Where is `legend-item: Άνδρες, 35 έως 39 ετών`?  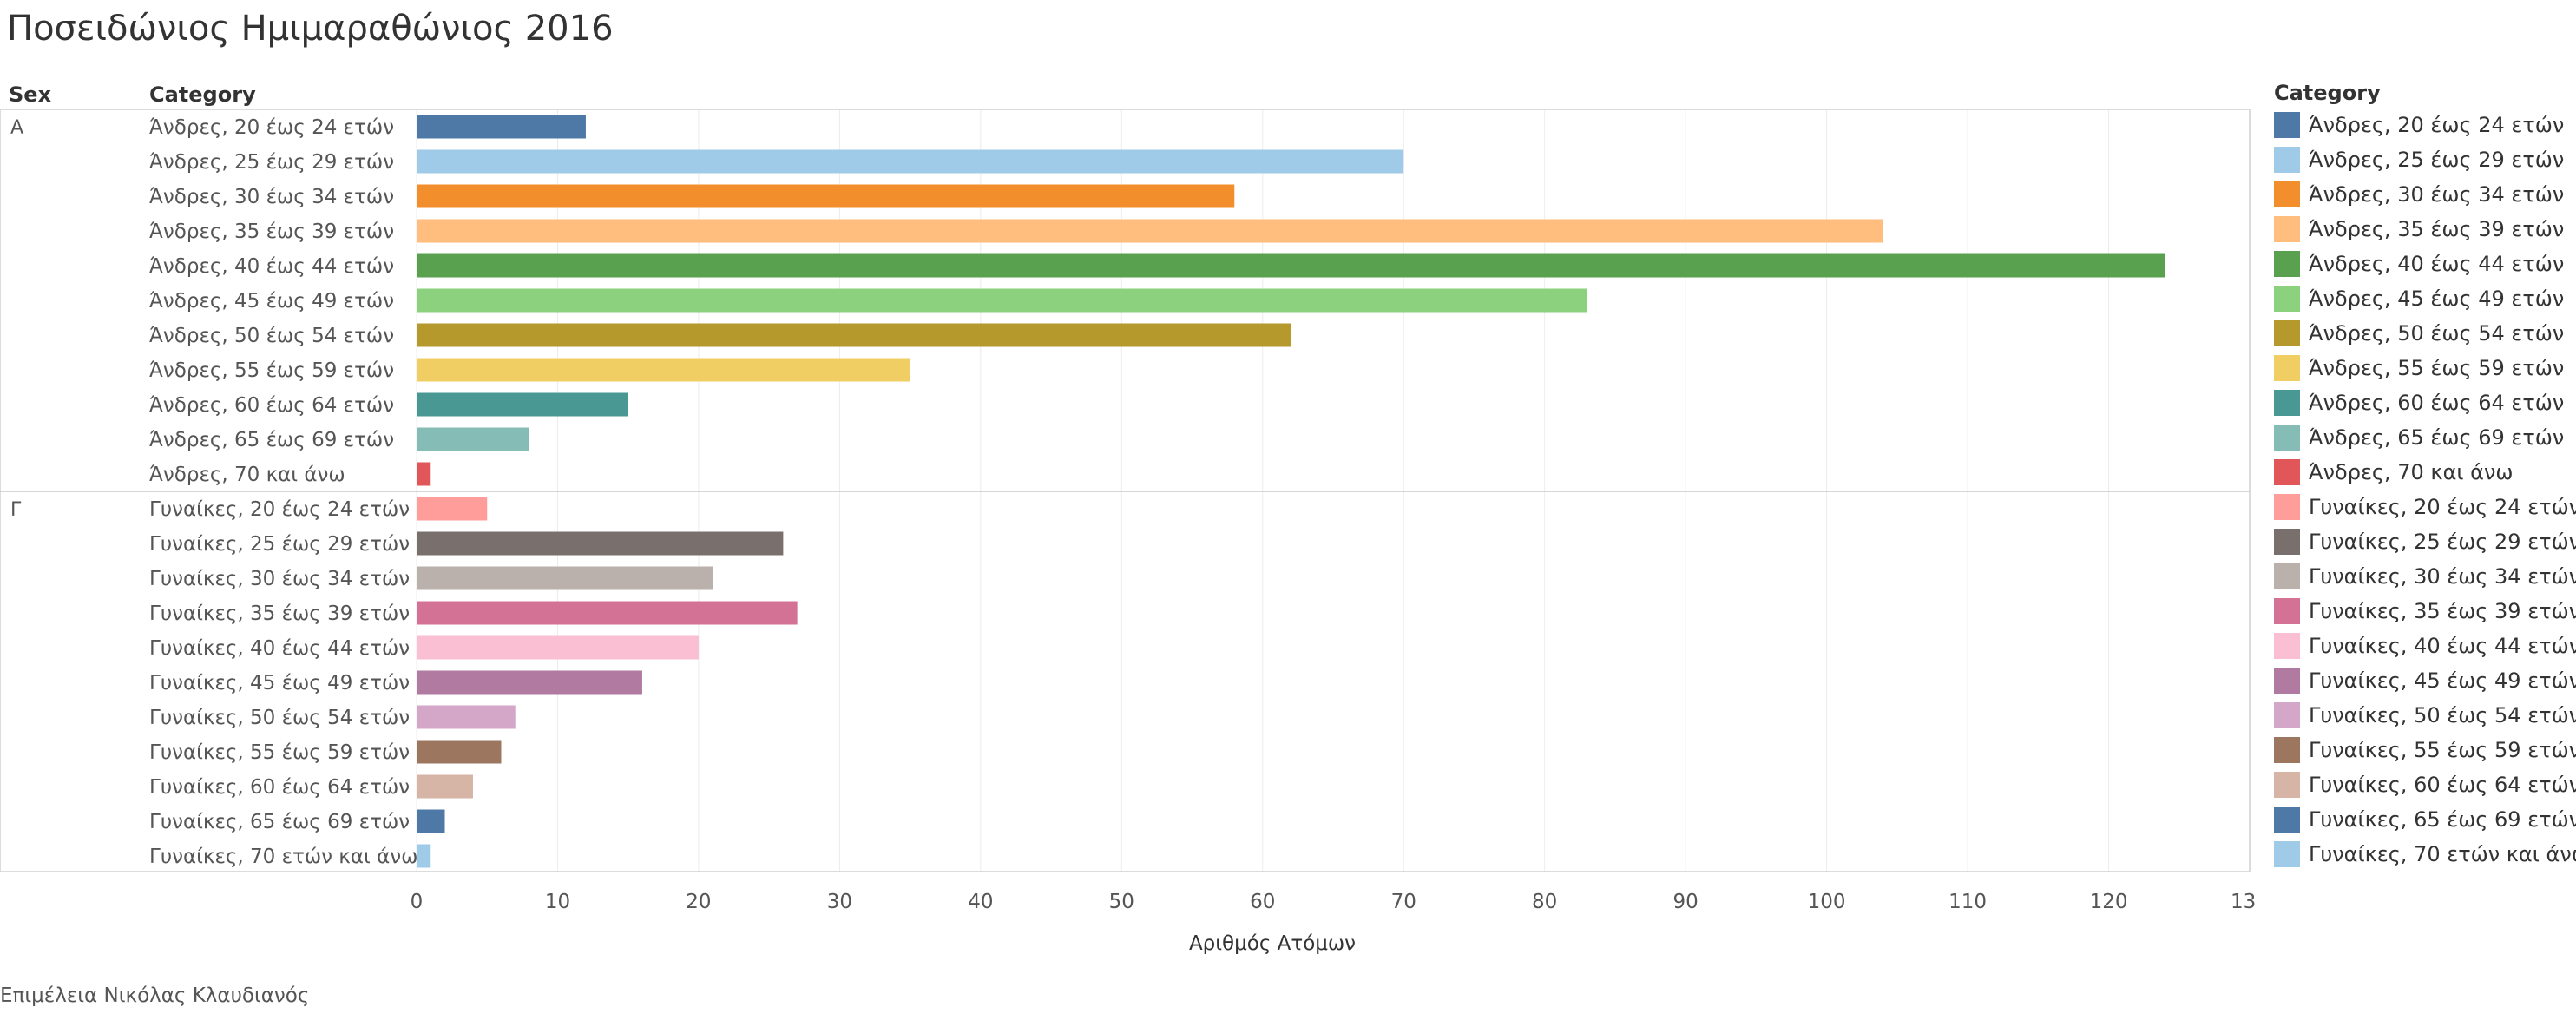
legend-item: Άνδρες, 35 έως 39 ετών is located at coordinates (2423, 229).